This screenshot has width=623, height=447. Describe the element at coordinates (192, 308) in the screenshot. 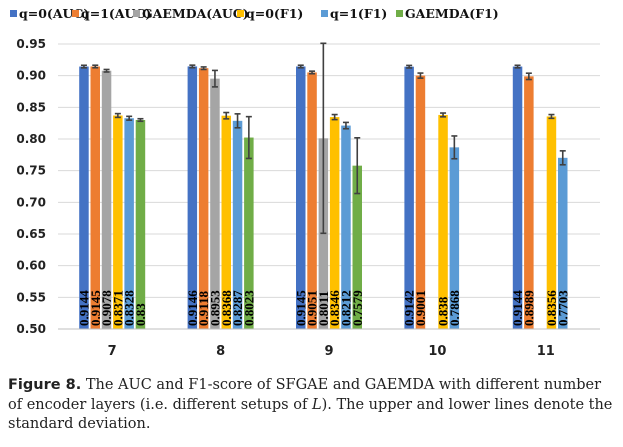

I see `bar-value-label: 0.9146` at that location.